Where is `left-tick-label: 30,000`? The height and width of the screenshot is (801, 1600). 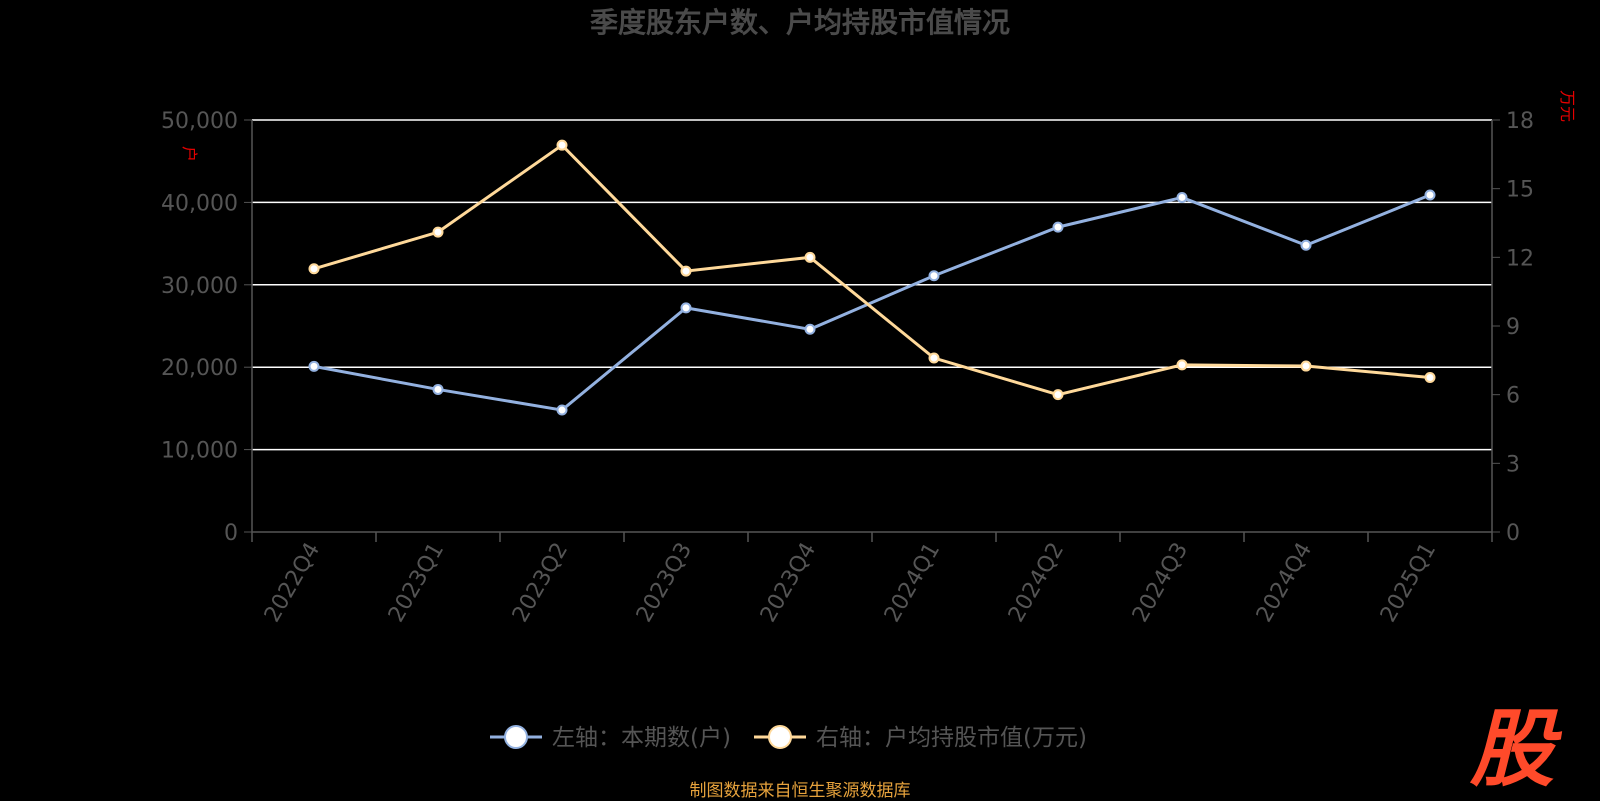
left-tick-label: 30,000 is located at coordinates (199, 286).